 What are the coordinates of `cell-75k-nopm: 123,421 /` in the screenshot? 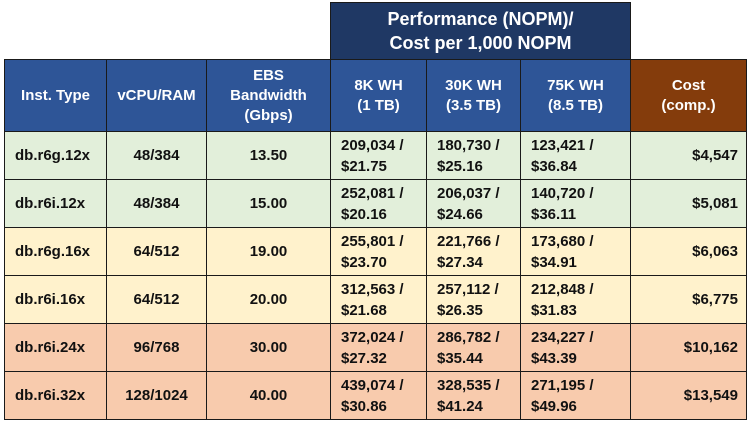 It's located at (562, 145).